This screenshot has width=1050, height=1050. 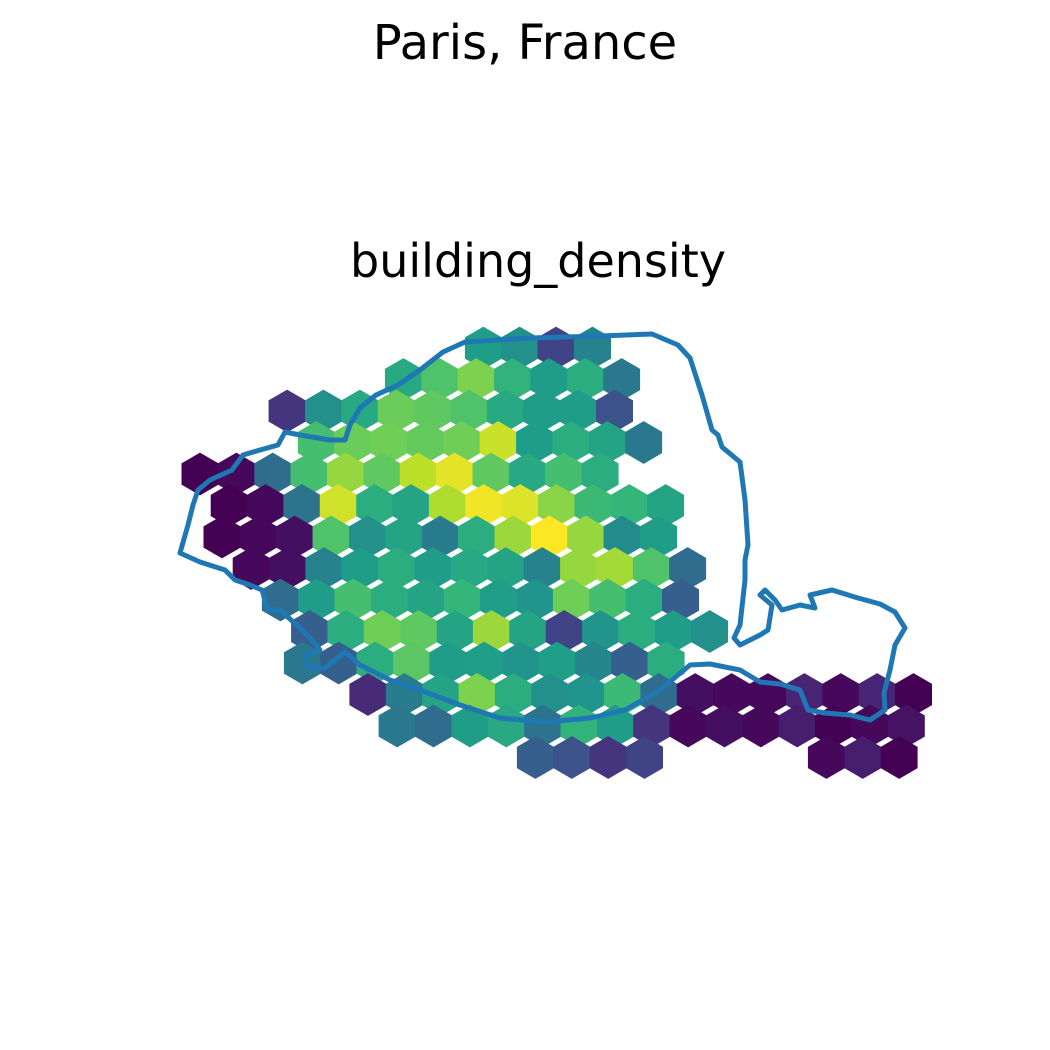 What do you see at coordinates (538, 261) in the screenshot?
I see `map-title: building_density` at bounding box center [538, 261].